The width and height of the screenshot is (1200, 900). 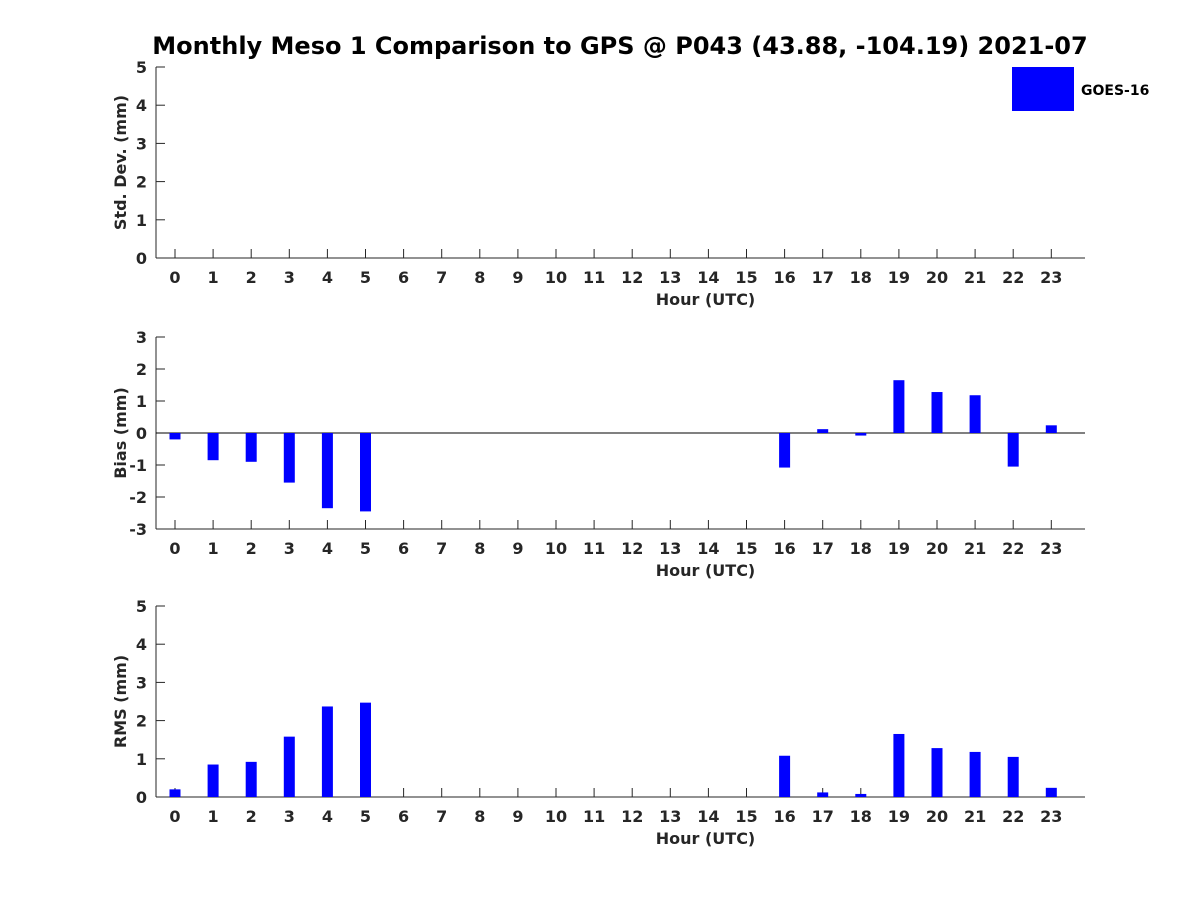 I want to click on y-axis-label: RMS (mm), so click(x=120, y=701).